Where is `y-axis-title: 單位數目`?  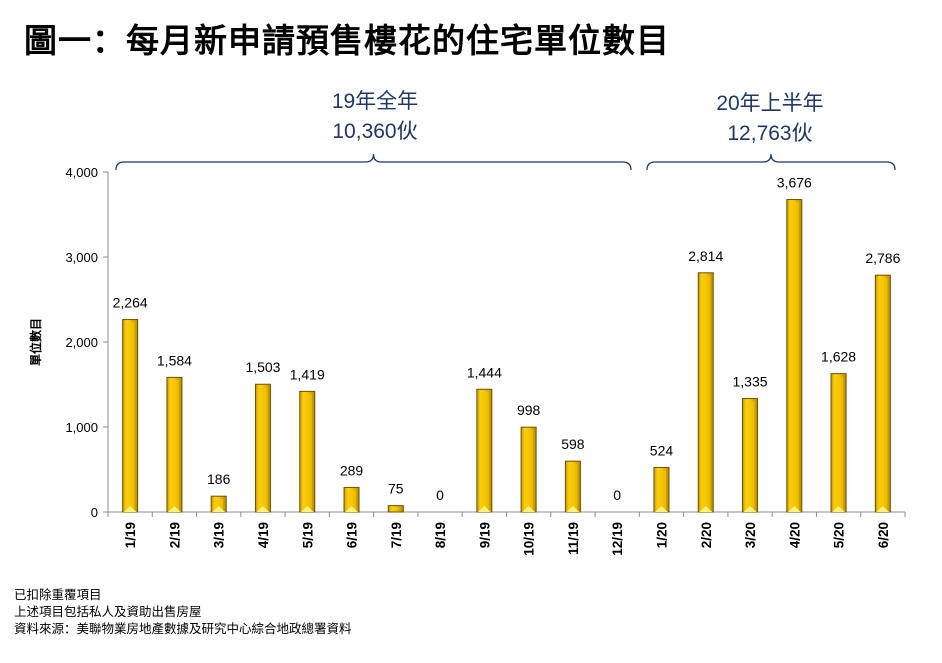
y-axis-title: 單位數目 is located at coordinates (35, 342).